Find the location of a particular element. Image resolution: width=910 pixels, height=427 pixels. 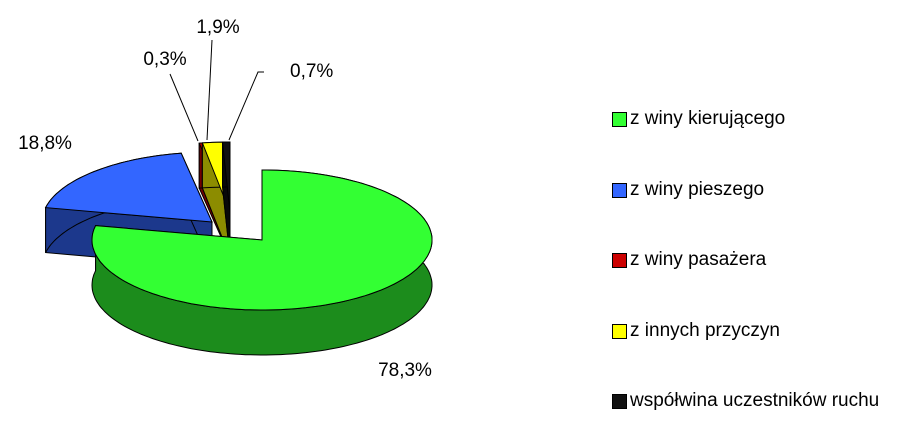

legend-label: z winy pieszego is located at coordinates (697, 189).